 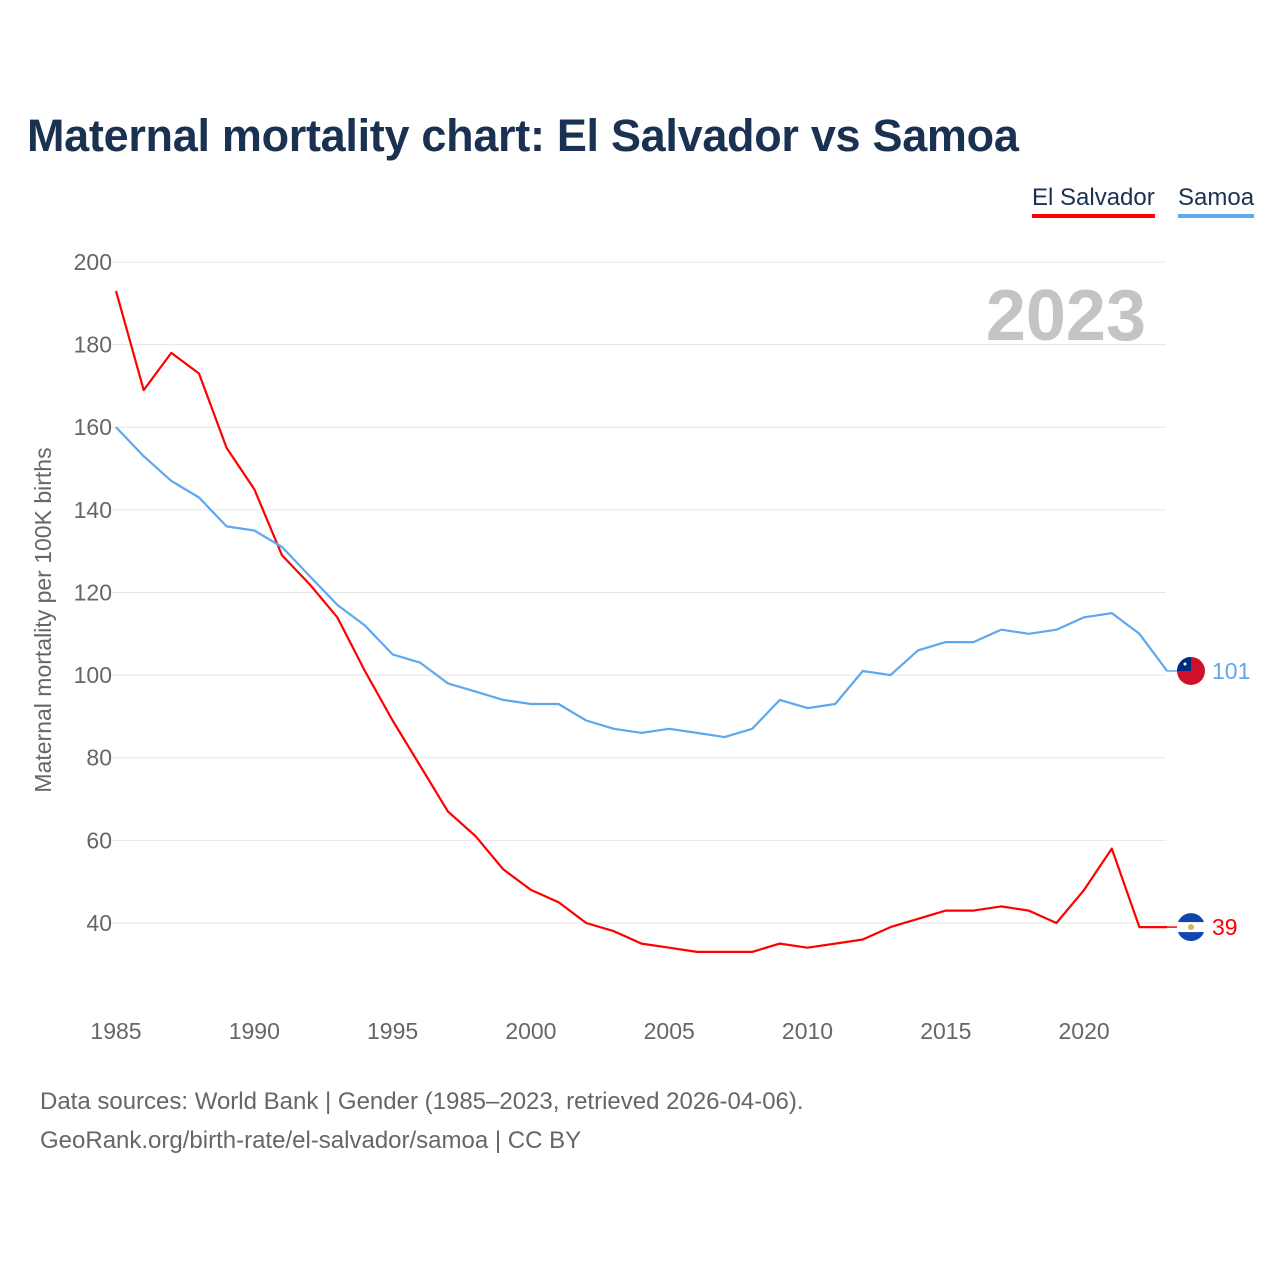 I want to click on y-tick-label: 180, so click(x=93, y=345).